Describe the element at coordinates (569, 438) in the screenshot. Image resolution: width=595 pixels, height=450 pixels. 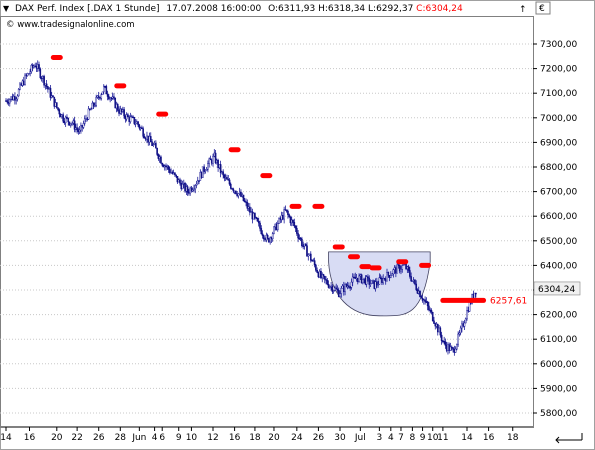
I see `corner-arrow-icon` at that location.